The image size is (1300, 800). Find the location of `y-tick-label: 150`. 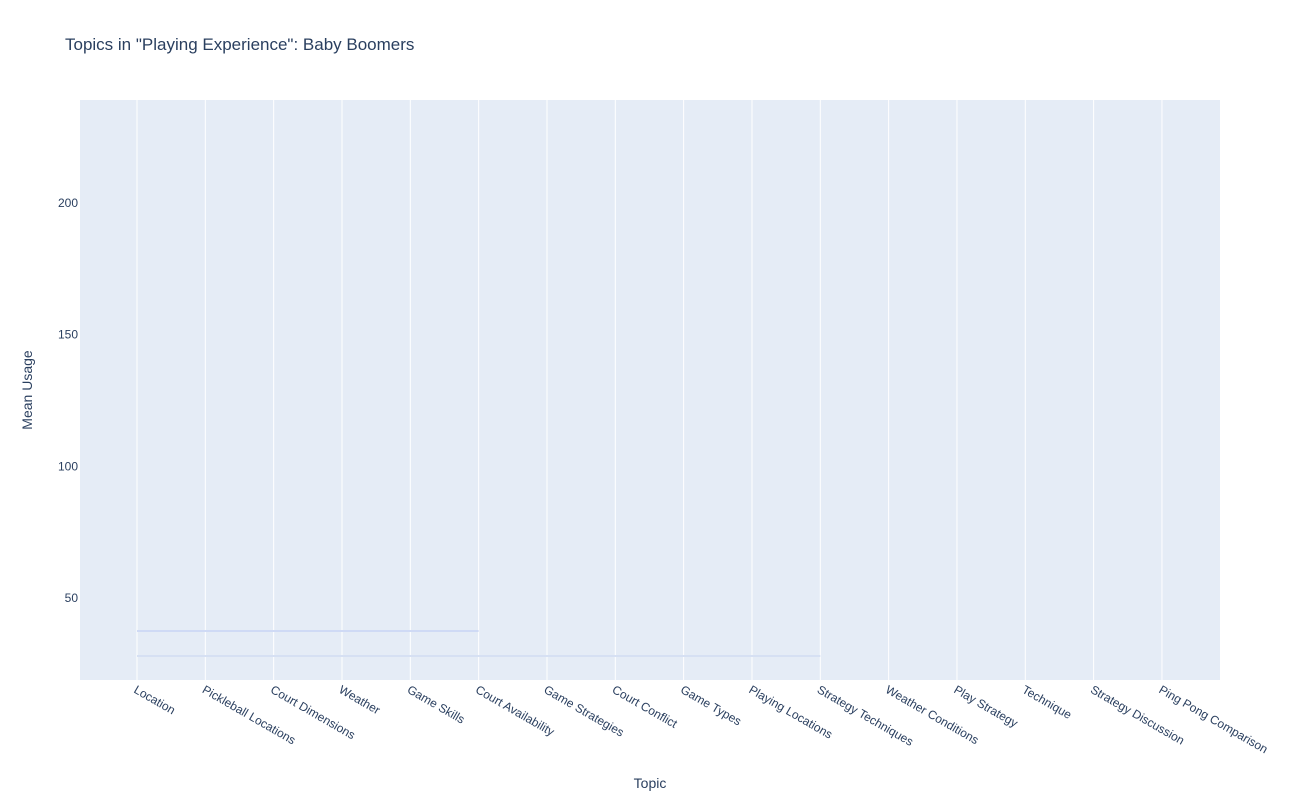

y-tick-label: 150 is located at coordinates (68, 335).